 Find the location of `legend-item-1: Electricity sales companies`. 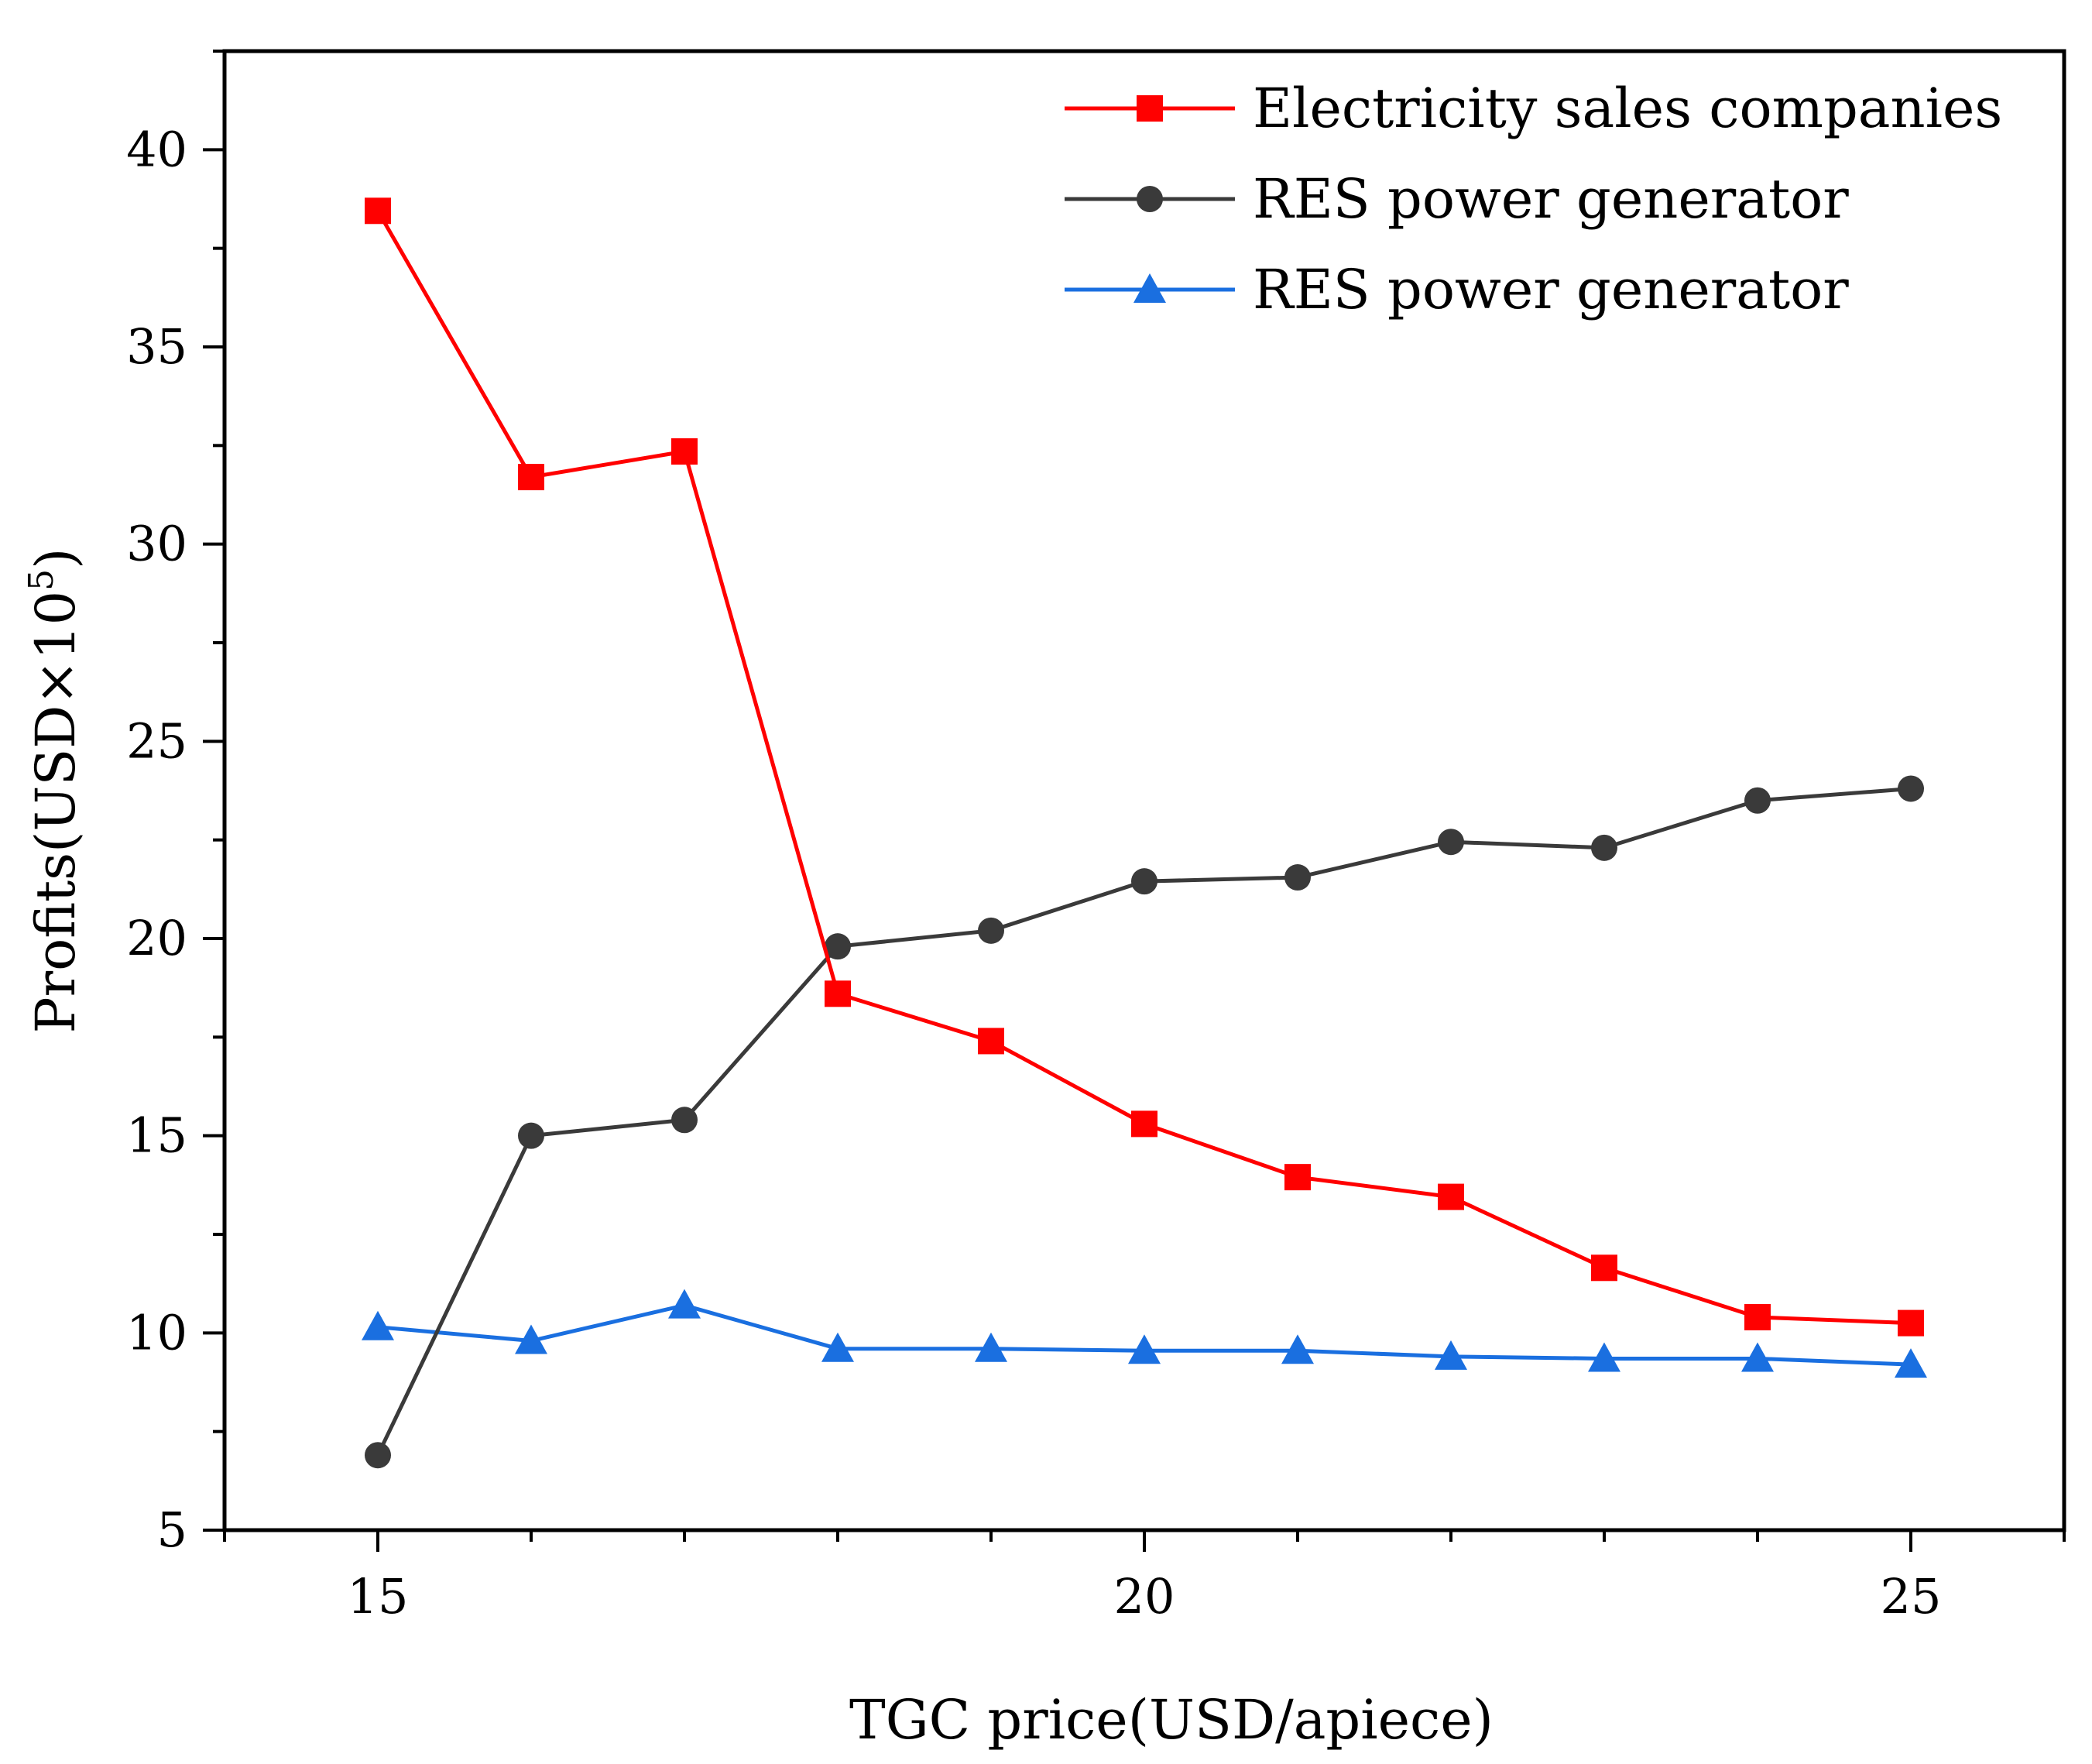

legend-item-1: Electricity sales companies is located at coordinates (1533, 108).